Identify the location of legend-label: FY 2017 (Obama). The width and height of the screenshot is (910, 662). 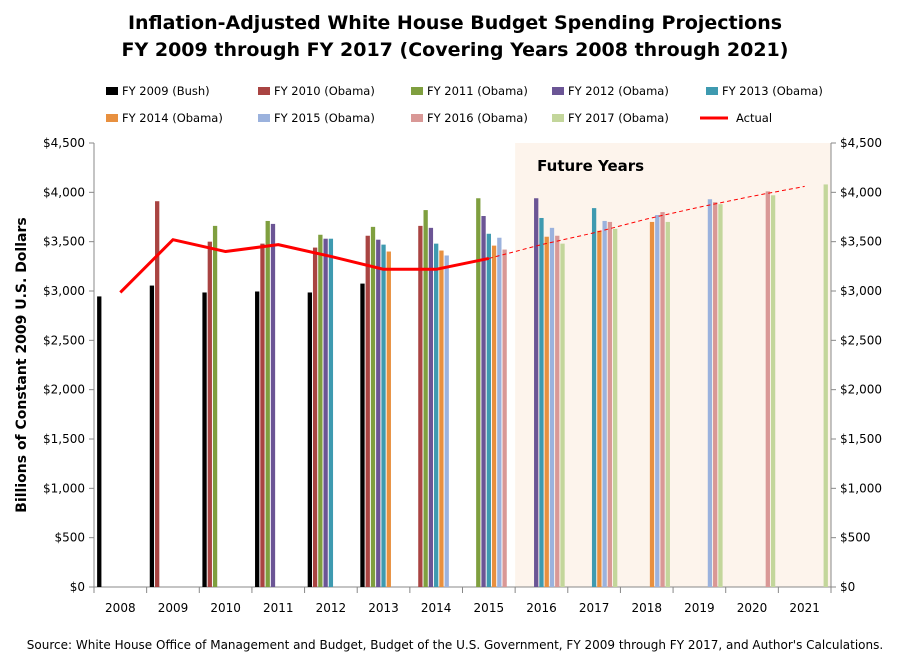
(618, 118).